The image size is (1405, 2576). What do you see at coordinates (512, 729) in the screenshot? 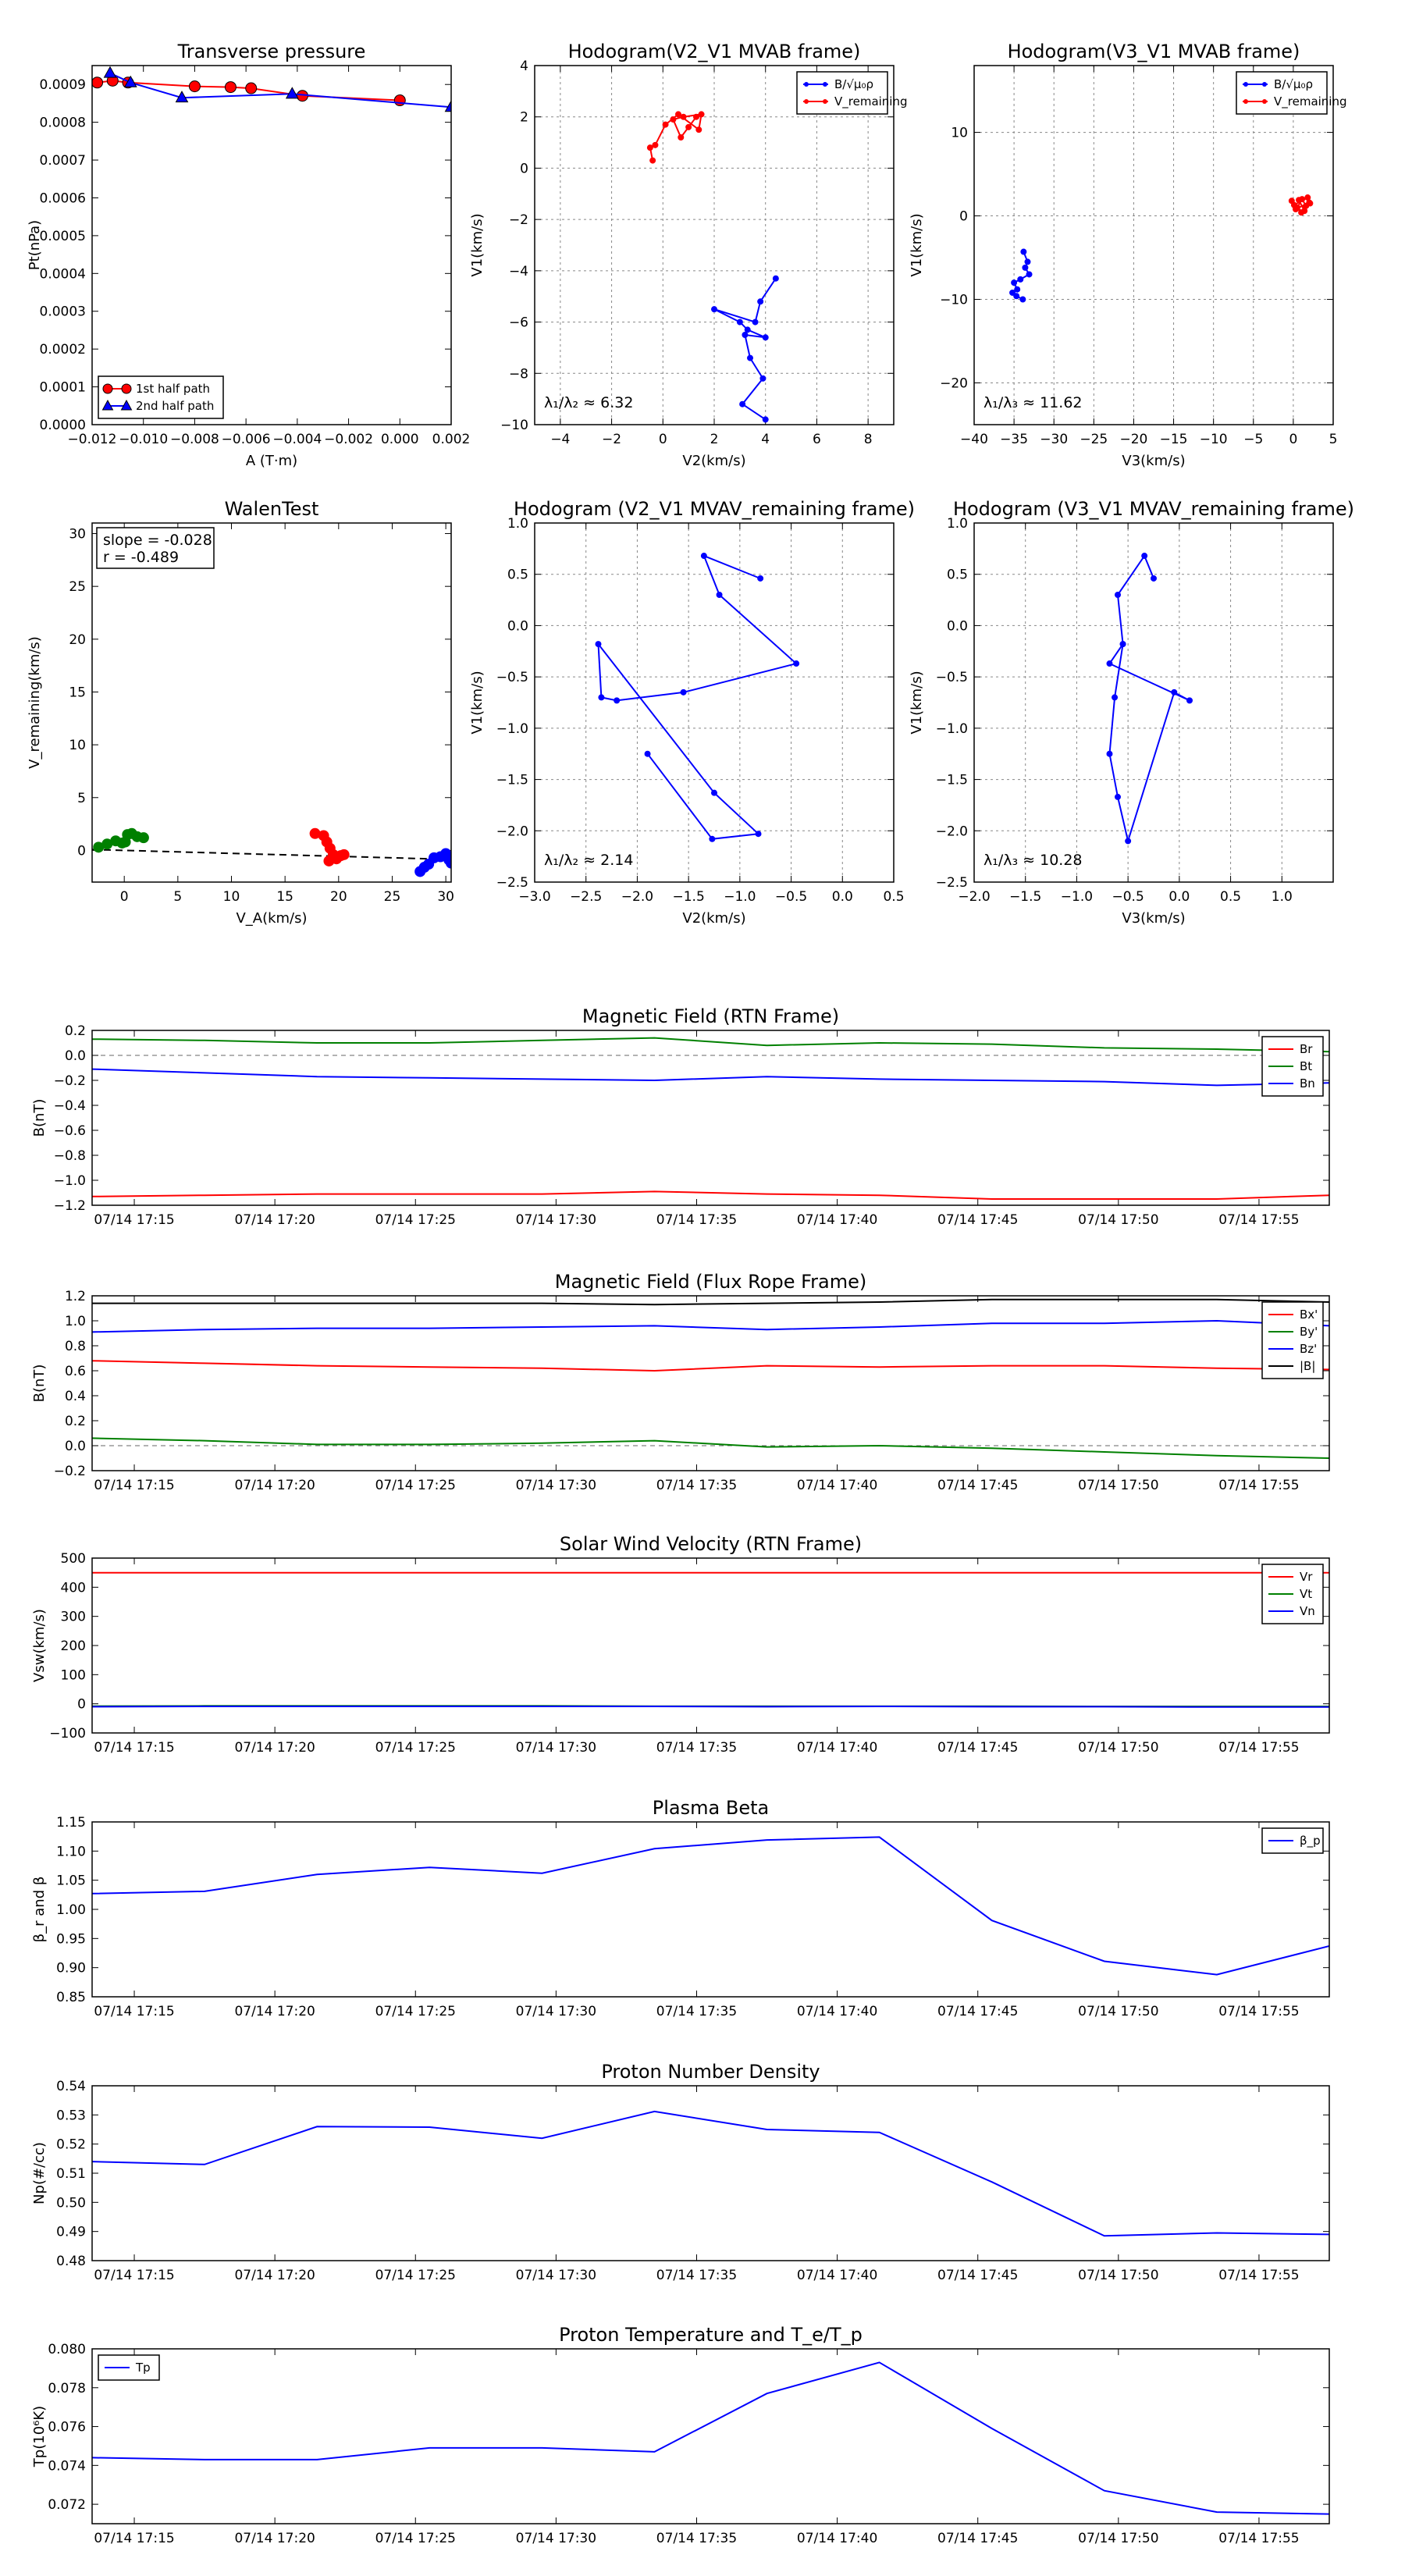
I see `y-tick-label: −1.0` at bounding box center [512, 729].